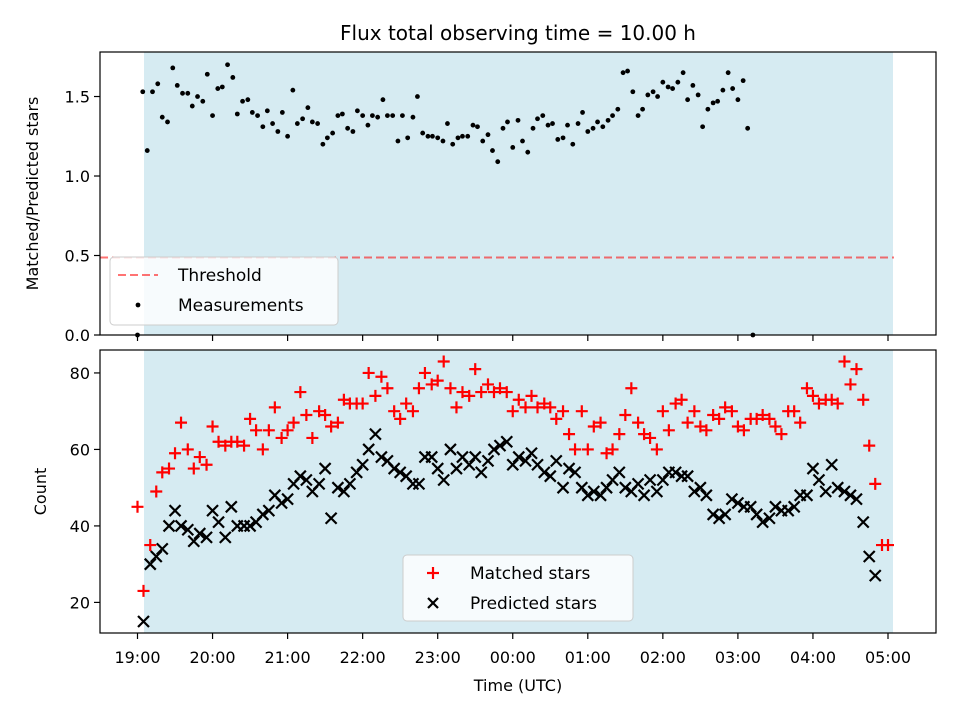 The height and width of the screenshot is (720, 960). I want to click on x-tick-label: 21:00, so click(288, 657).